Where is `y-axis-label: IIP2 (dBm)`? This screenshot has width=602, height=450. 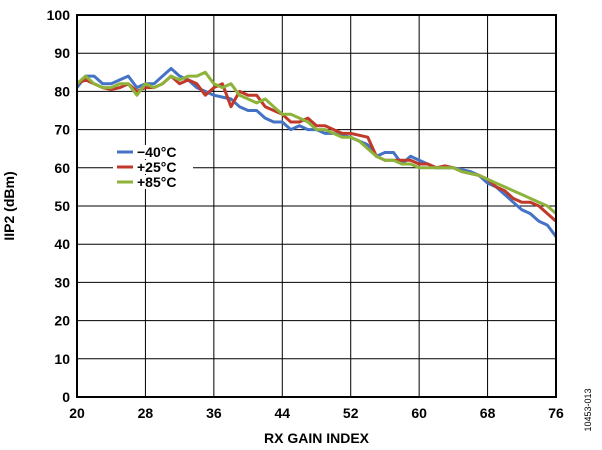
y-axis-label: IIP2 (dBm) is located at coordinates (9, 205).